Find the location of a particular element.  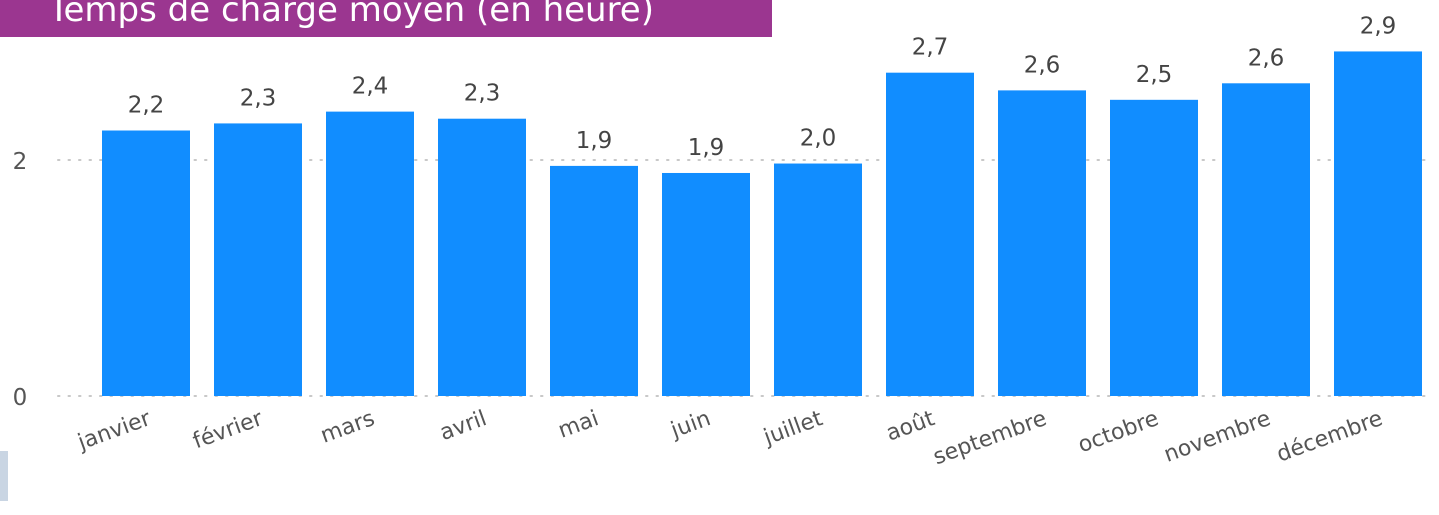

x-tick-label: juin is located at coordinates (690, 425).